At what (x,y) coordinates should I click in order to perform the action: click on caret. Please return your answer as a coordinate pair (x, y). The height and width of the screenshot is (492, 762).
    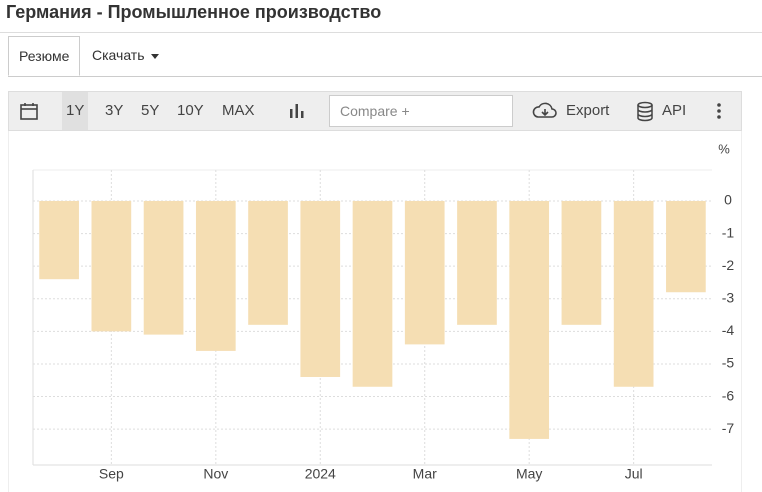
    Looking at the image, I should click on (154, 56).